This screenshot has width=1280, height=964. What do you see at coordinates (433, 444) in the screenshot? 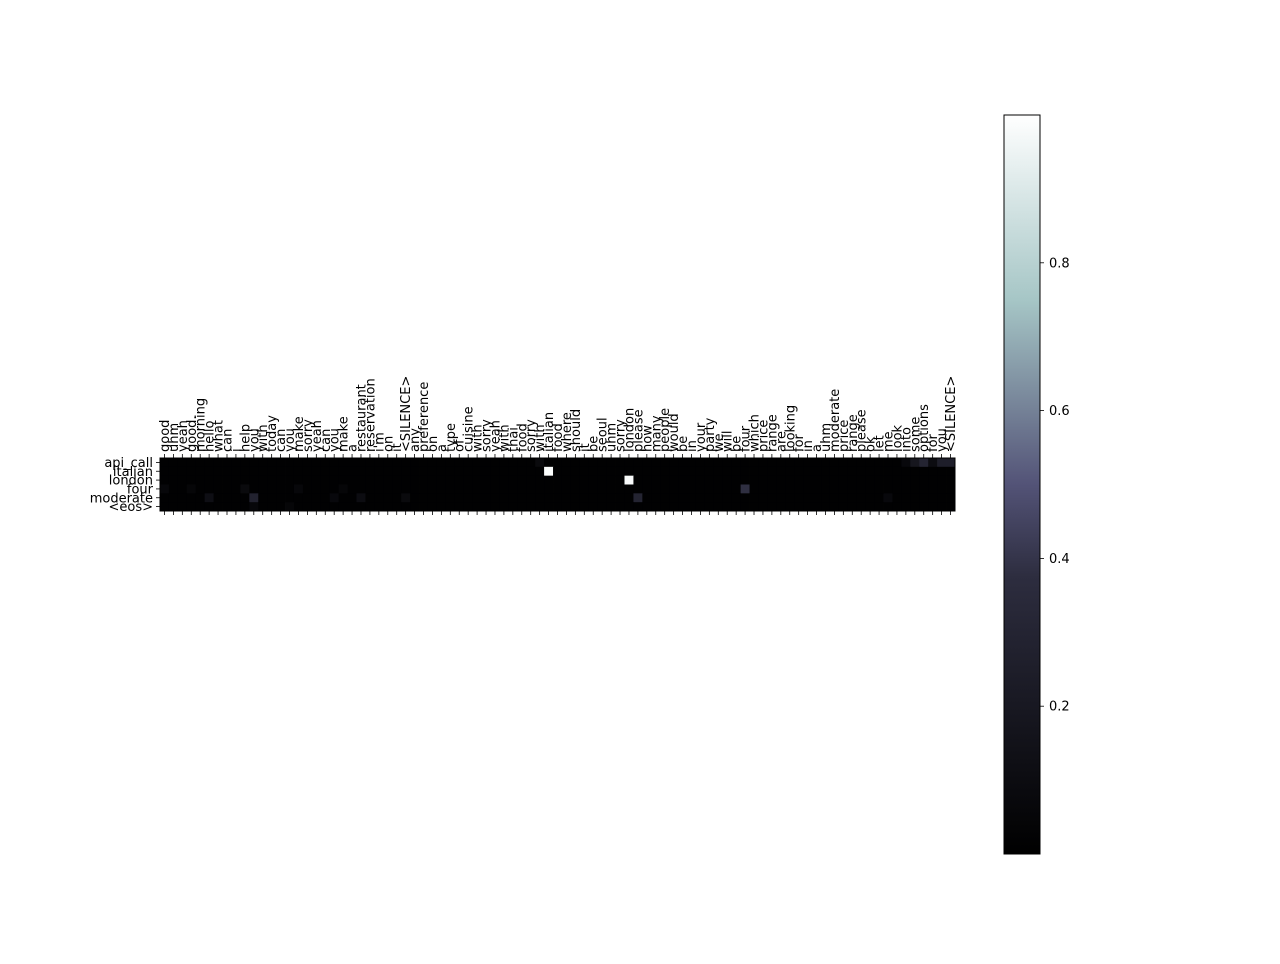
I see `x-tick-label: on` at bounding box center [433, 444].